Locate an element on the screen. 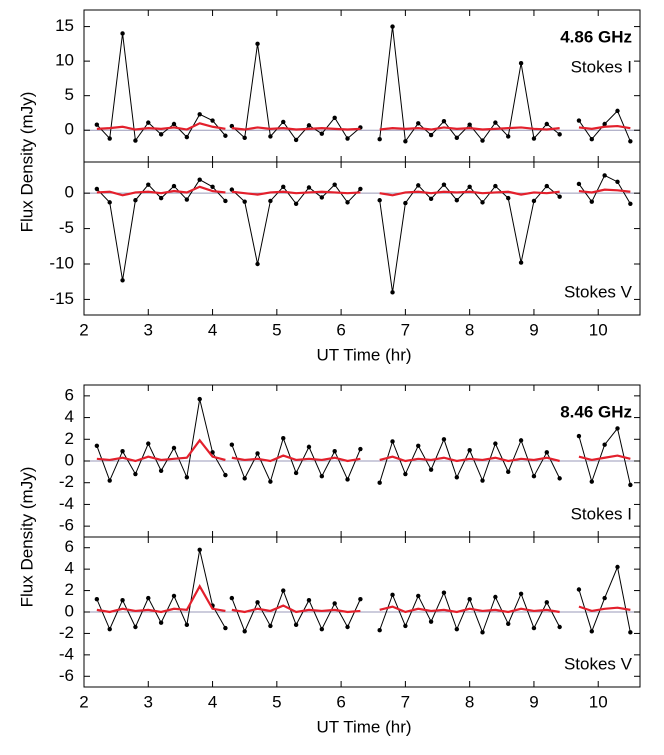 The image size is (664, 755). y-tick-label: 6 is located at coordinates (69, 394).